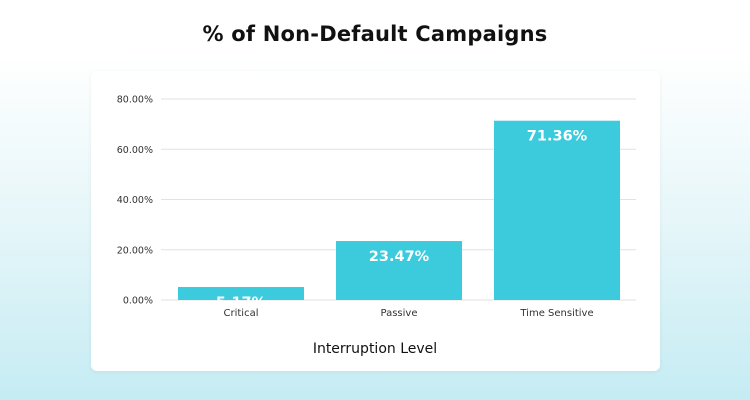 This screenshot has width=750, height=400. I want to click on x-axis-title: Interruption Level, so click(375, 349).